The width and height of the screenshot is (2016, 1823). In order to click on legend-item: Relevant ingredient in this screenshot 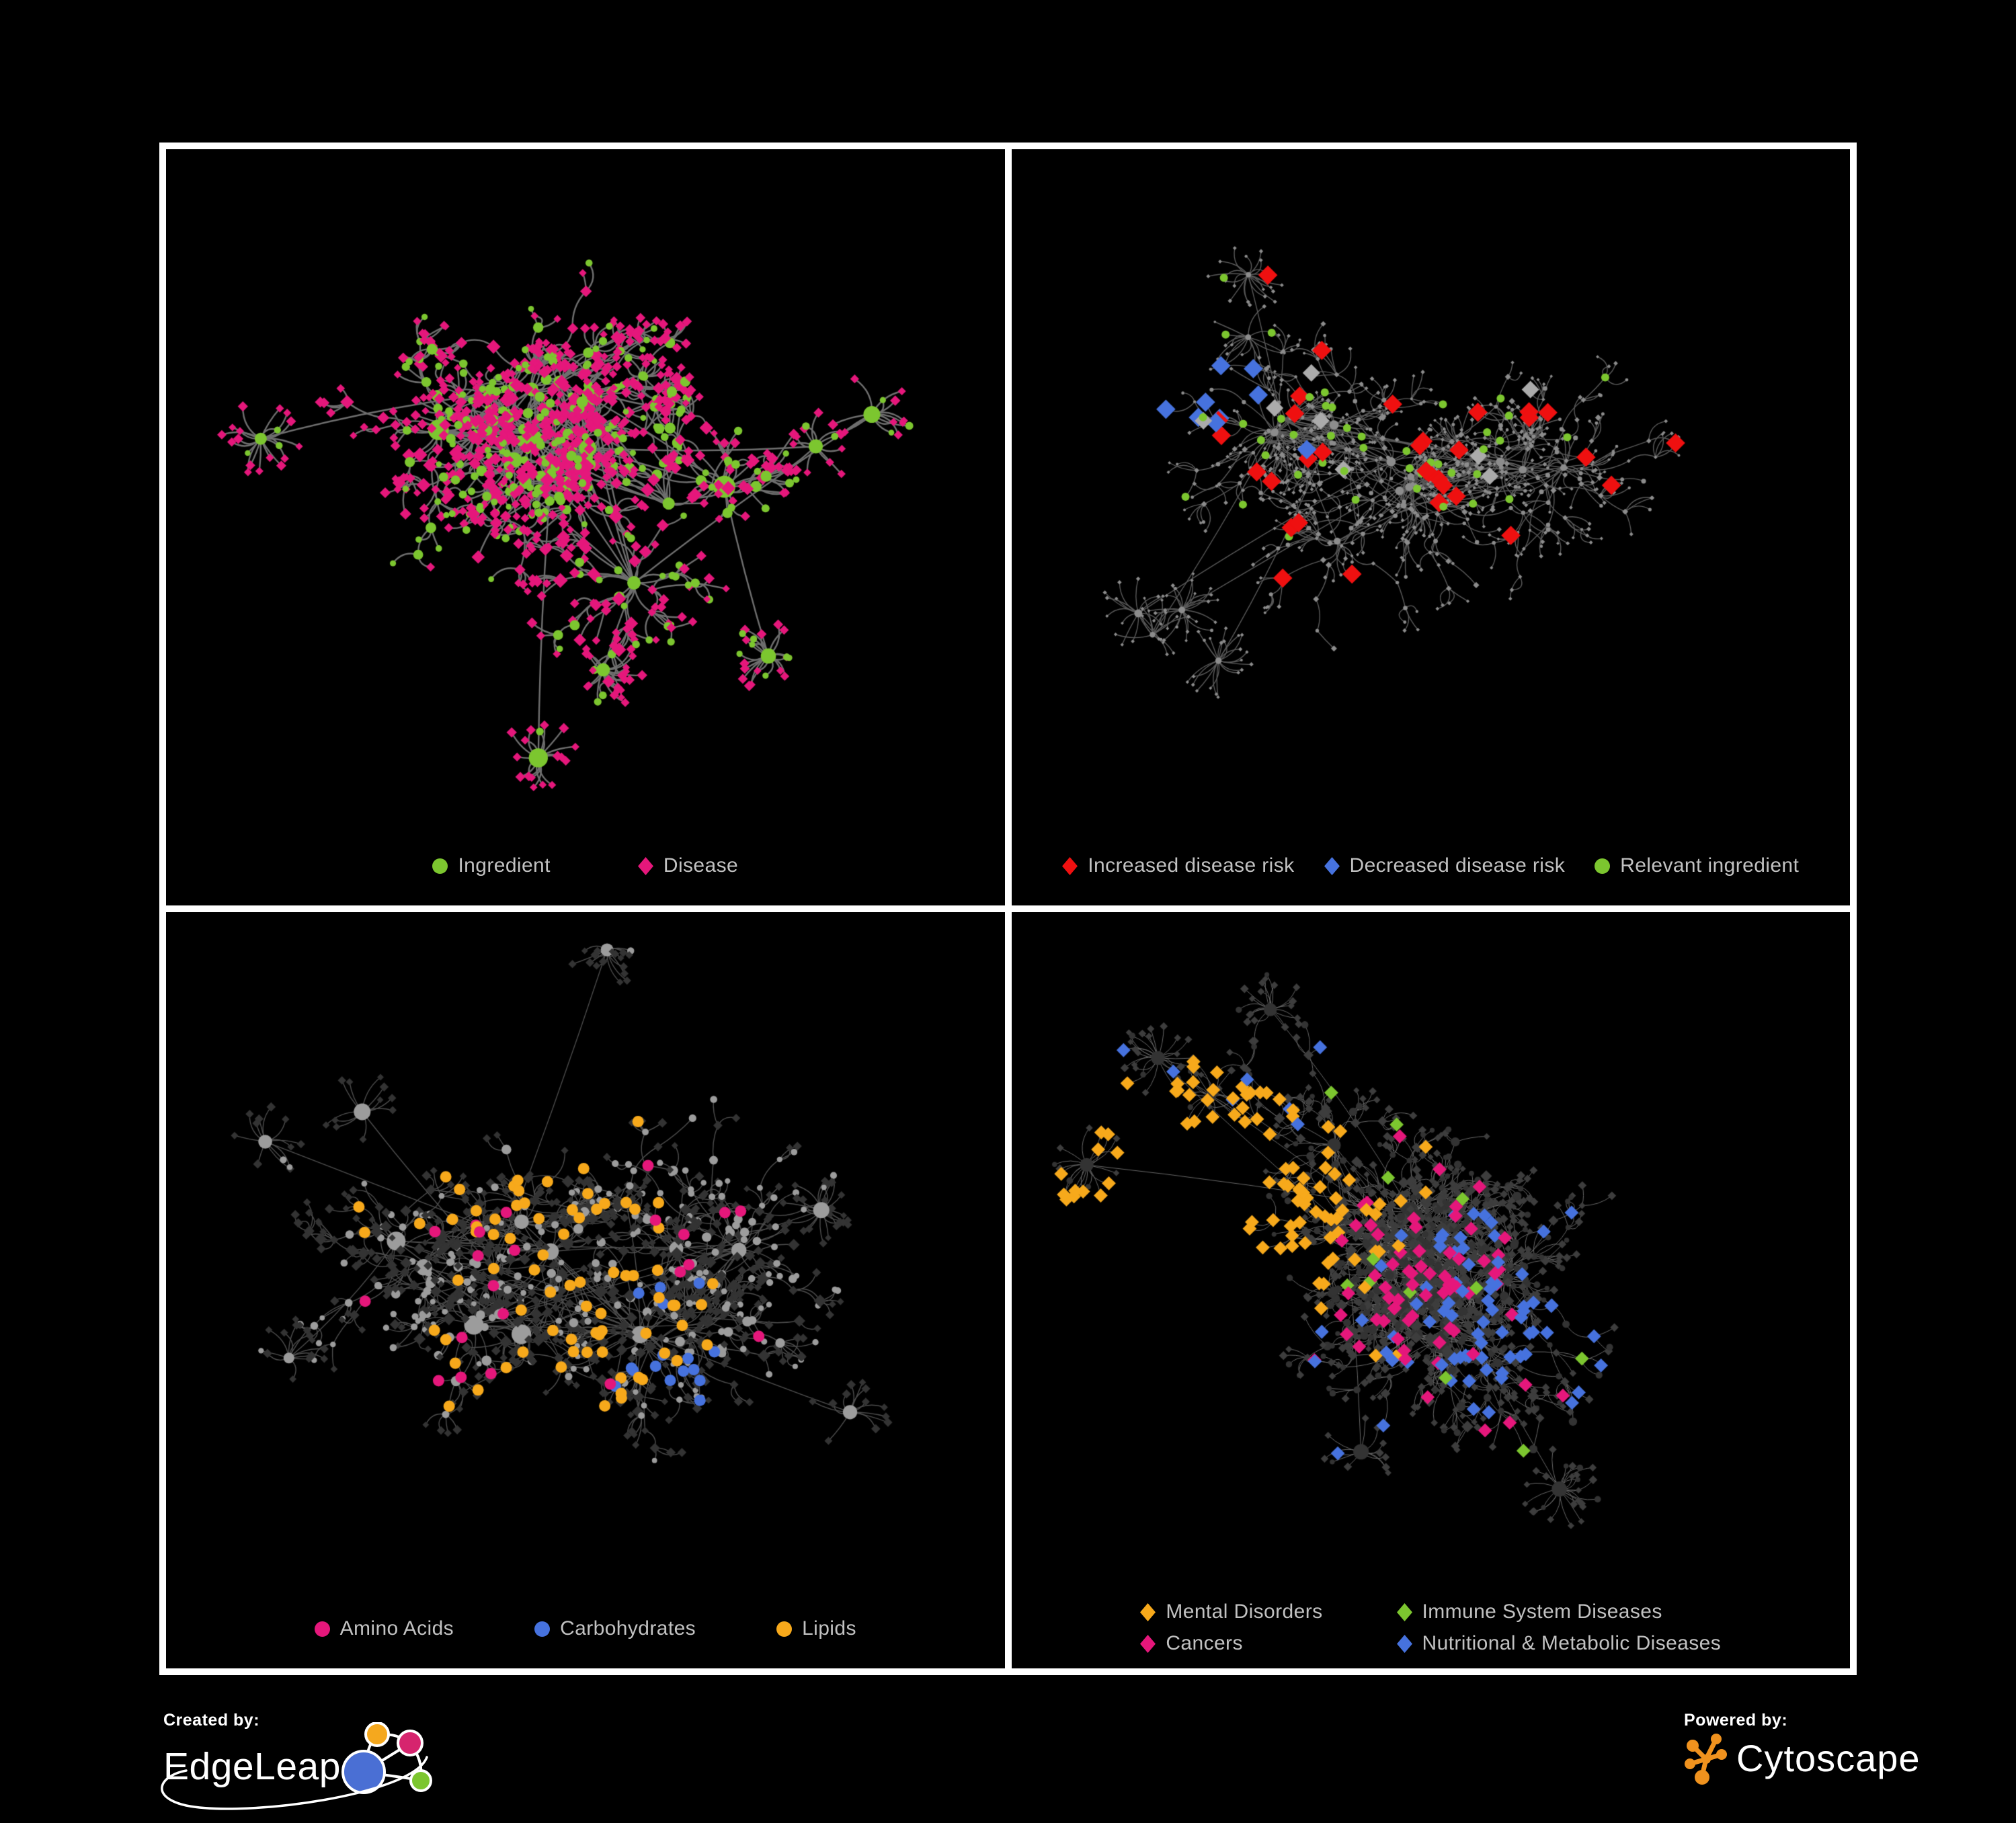, I will do `click(1697, 865)`.